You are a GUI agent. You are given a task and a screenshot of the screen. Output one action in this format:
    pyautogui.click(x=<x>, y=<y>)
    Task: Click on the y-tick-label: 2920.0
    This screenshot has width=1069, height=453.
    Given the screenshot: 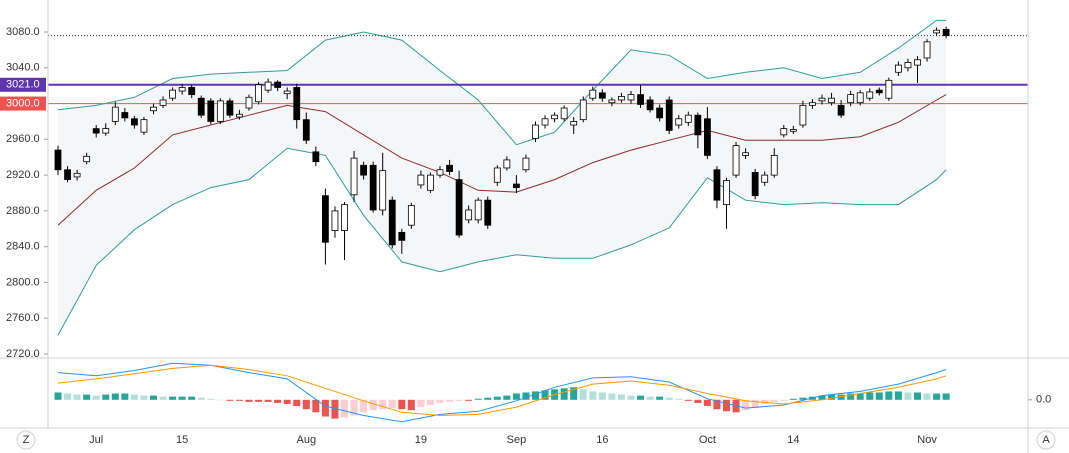 What is the action you would take?
    pyautogui.click(x=23, y=175)
    